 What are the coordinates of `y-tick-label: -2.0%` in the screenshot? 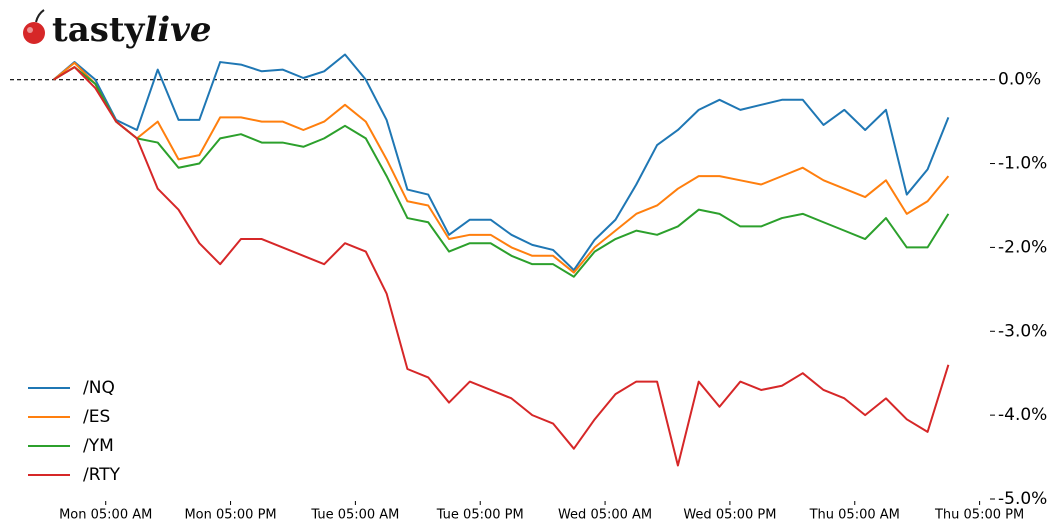 It's located at (1022, 247).